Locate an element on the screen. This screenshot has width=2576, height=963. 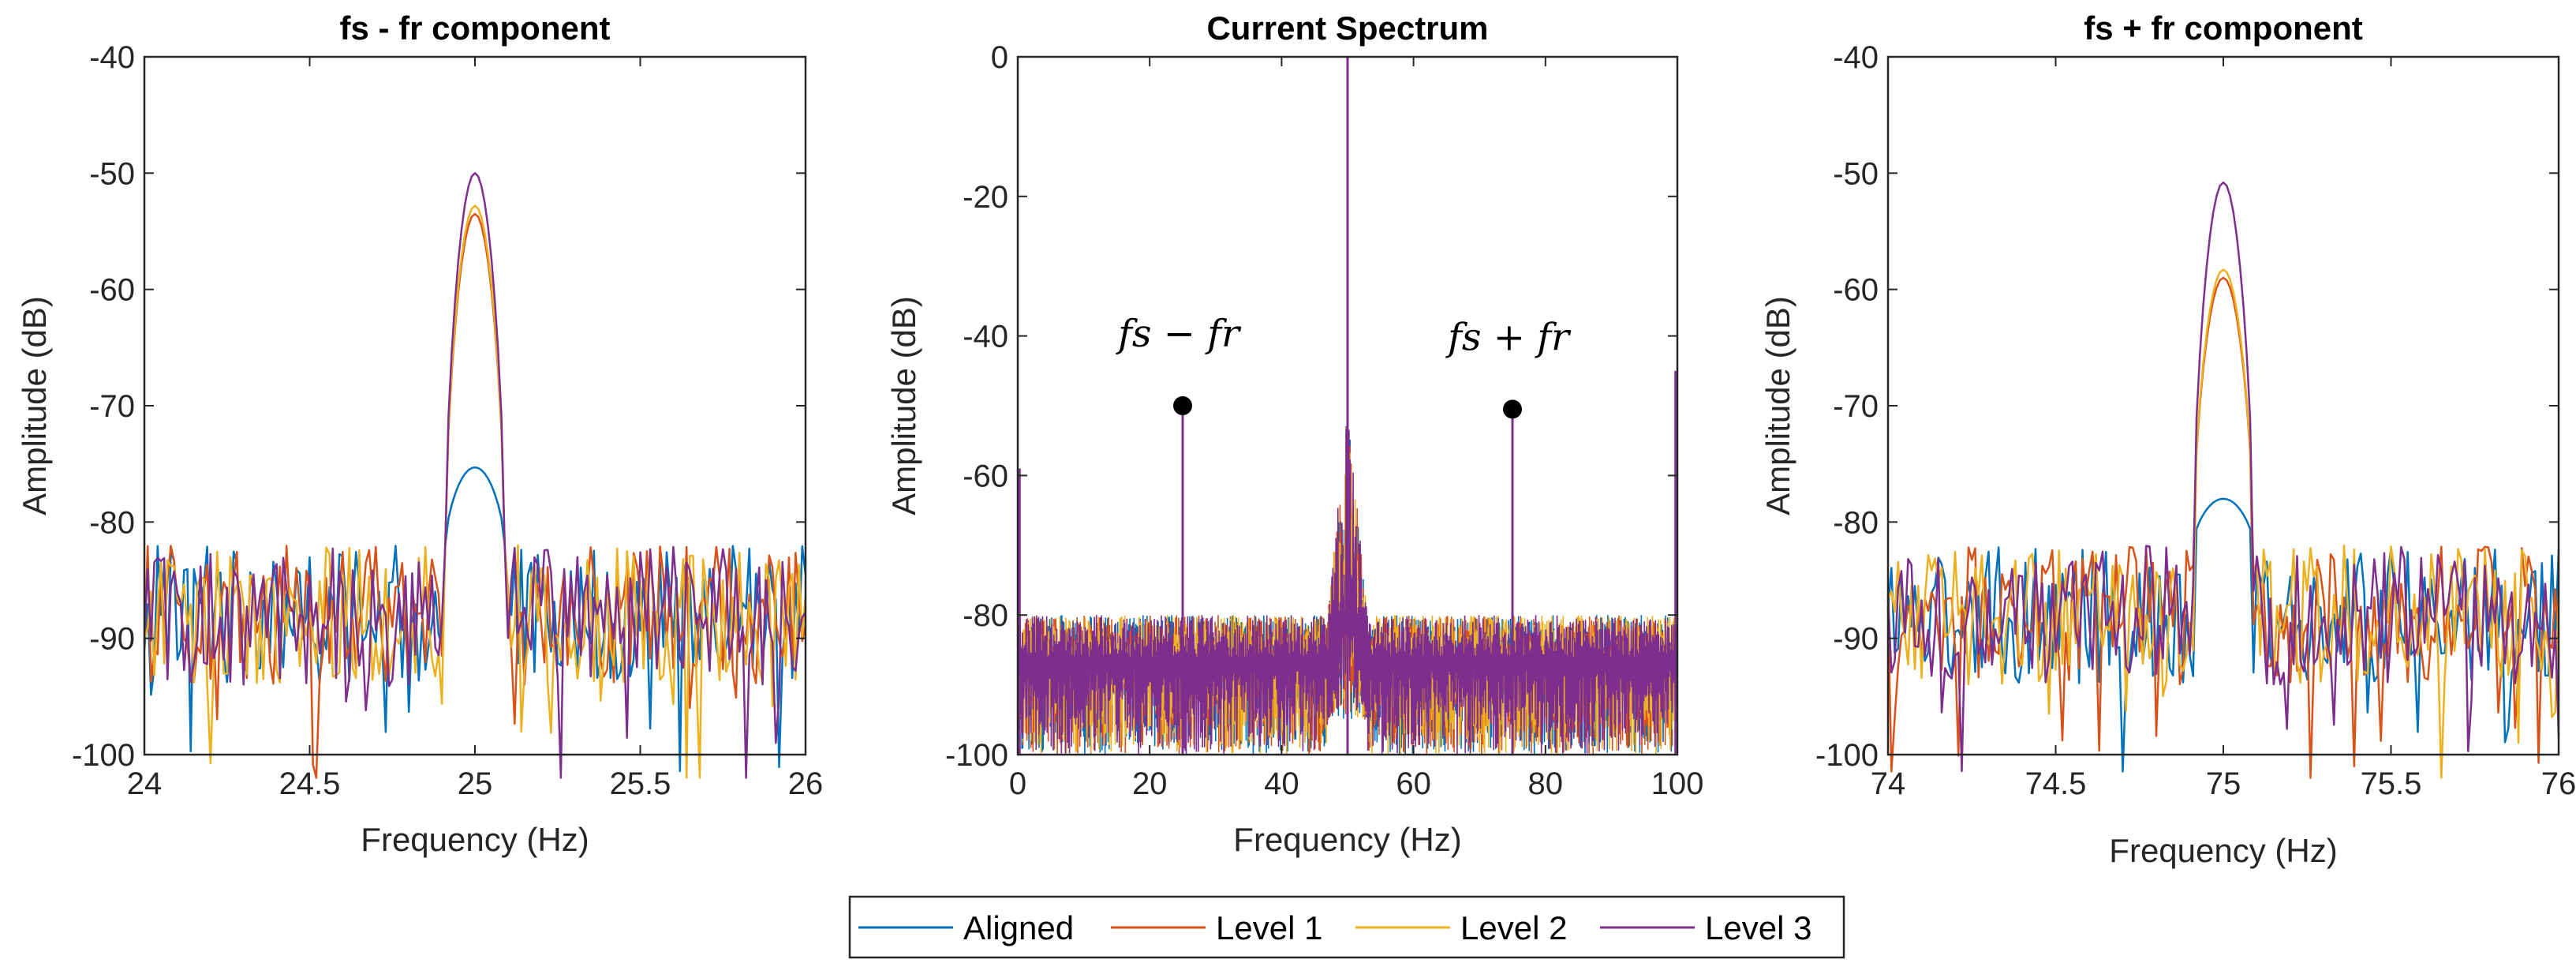
y-tick-label: 0 is located at coordinates (999, 57).